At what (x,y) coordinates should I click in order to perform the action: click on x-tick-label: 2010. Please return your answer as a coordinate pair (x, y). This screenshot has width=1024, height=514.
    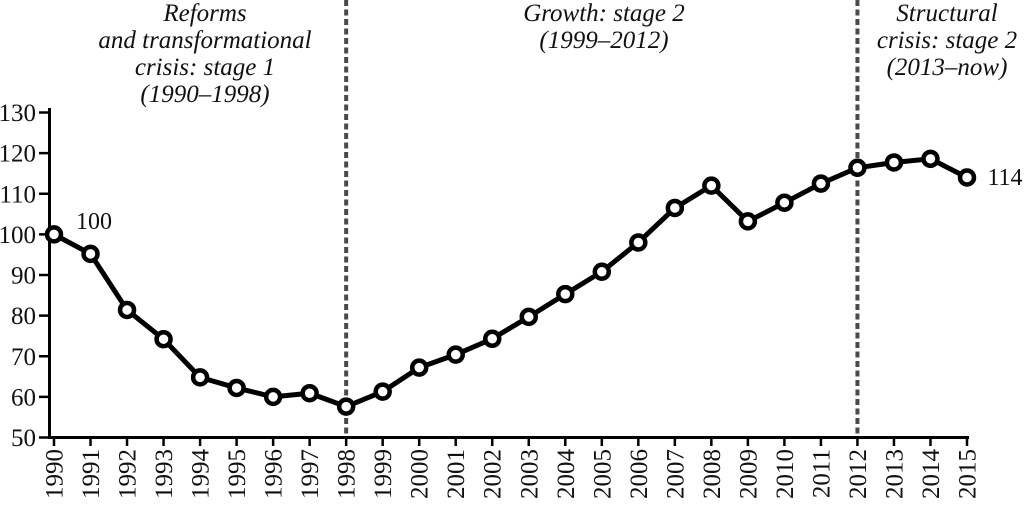
    Looking at the image, I should click on (785, 474).